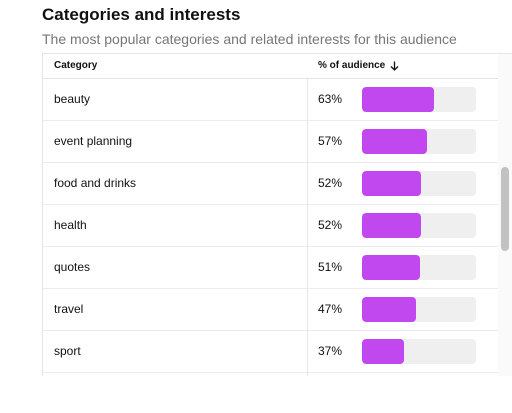 This screenshot has height=413, width=512. What do you see at coordinates (277, 66) in the screenshot?
I see `table-header-row: Category % of audience` at bounding box center [277, 66].